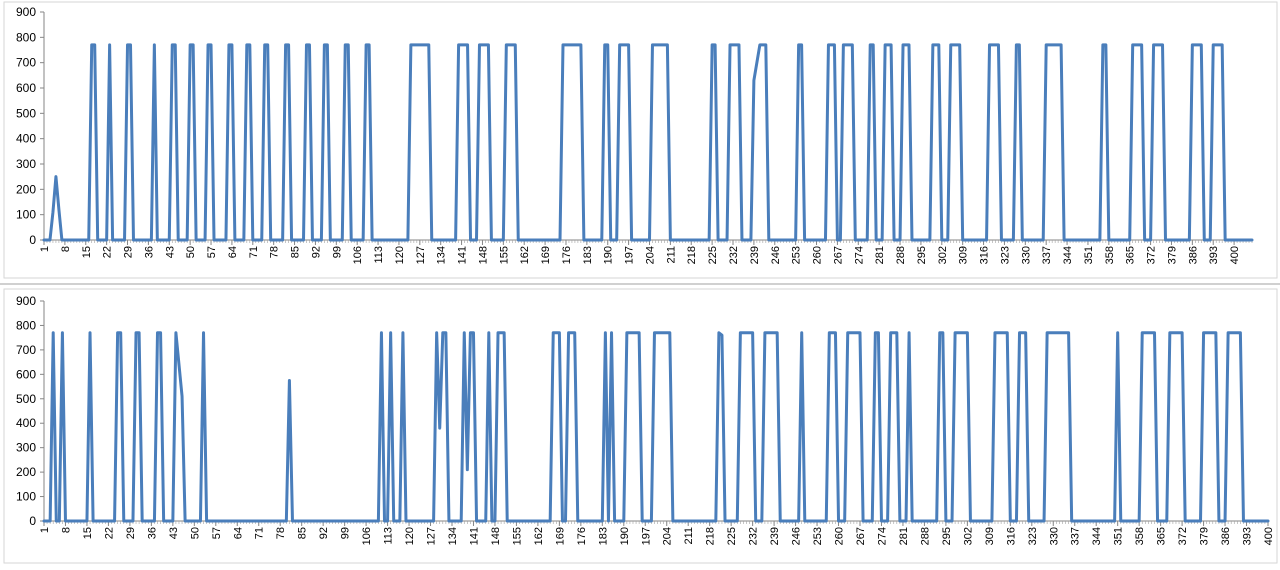 The height and width of the screenshot is (570, 1280). Describe the element at coordinates (1054, 536) in the screenshot. I see `x-tick-label: 330` at that location.